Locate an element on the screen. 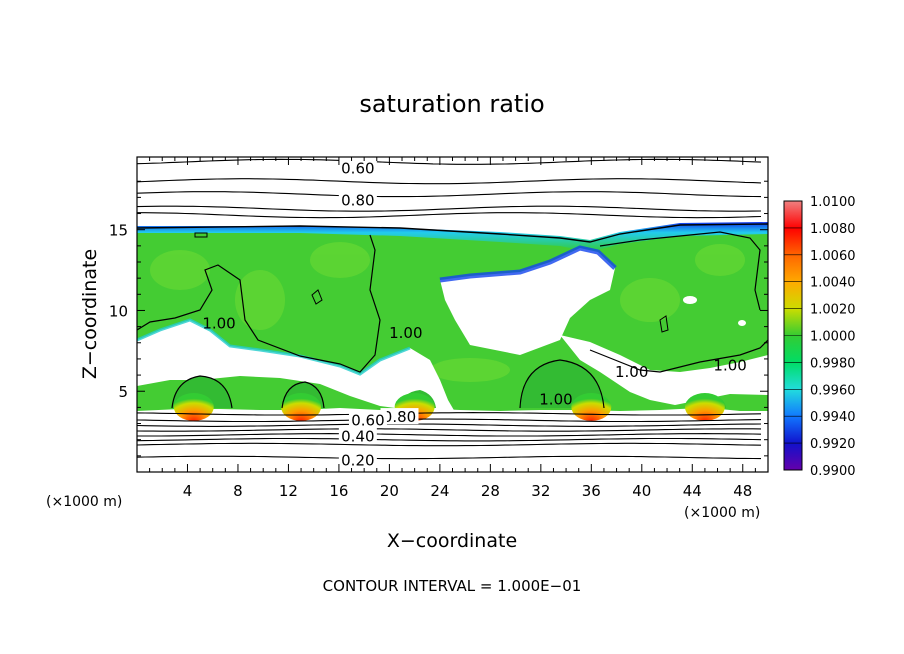 The width and height of the screenshot is (904, 654). colorbar-label: 1.0020 is located at coordinates (833, 310).